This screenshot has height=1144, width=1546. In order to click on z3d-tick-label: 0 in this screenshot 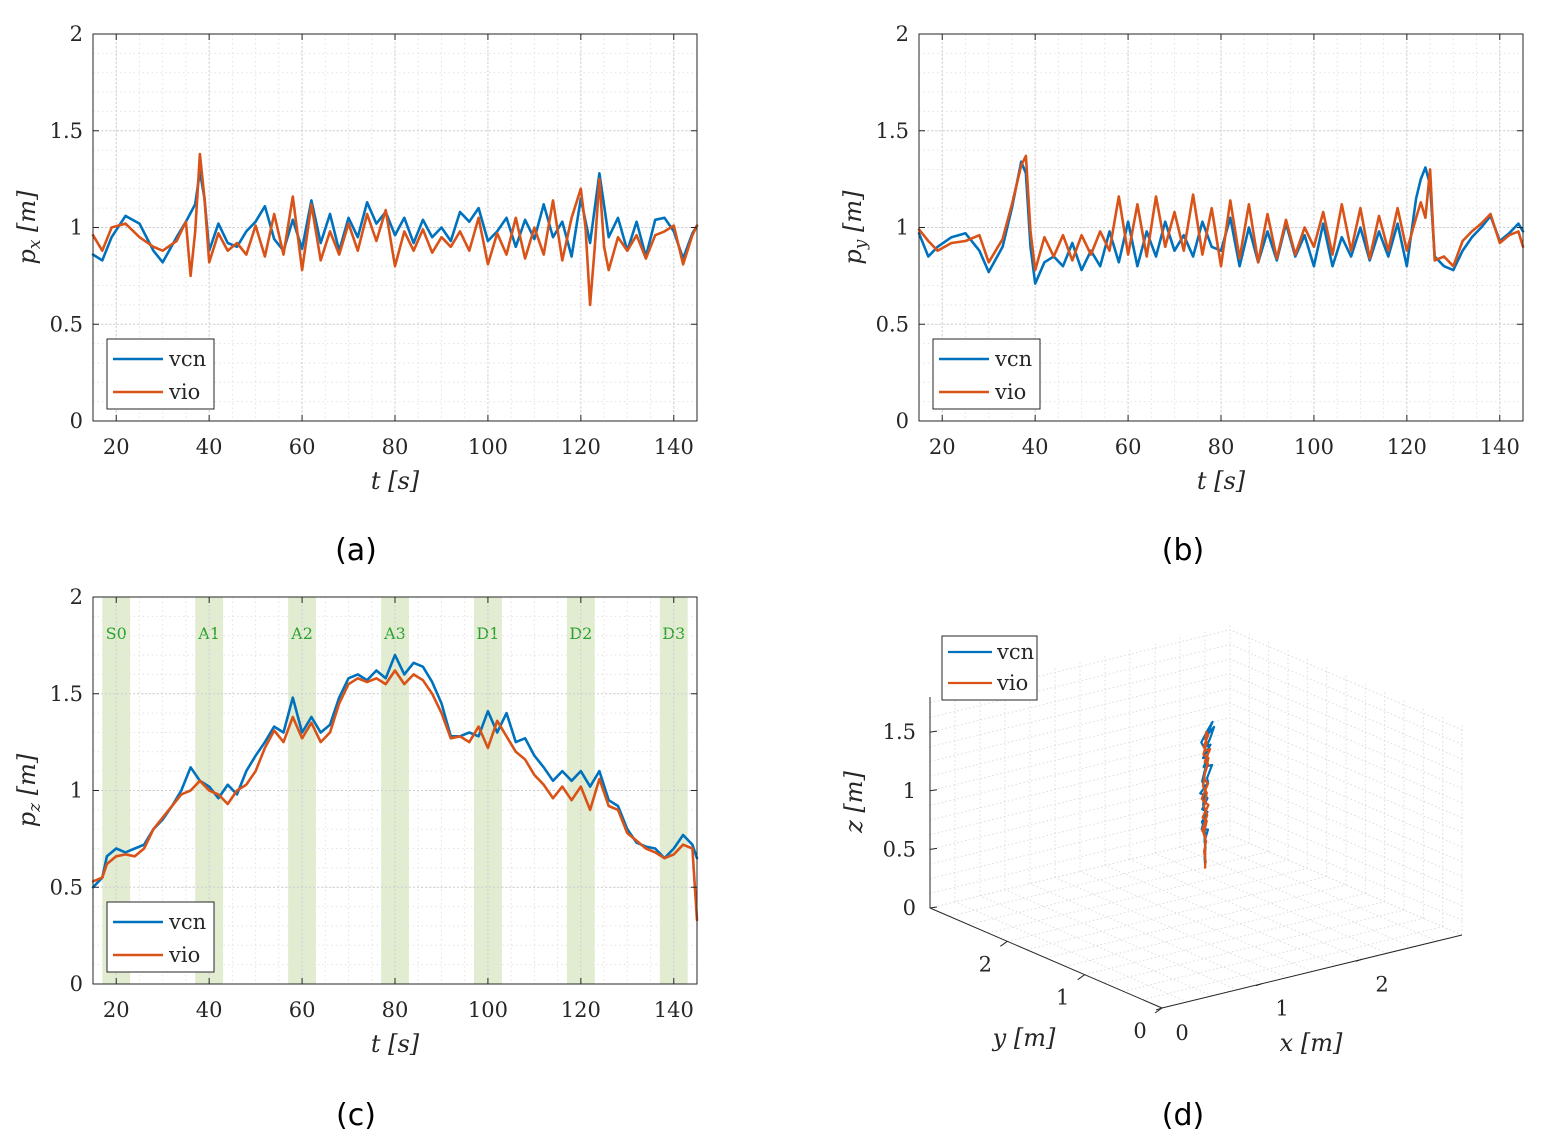, I will do `click(909, 908)`.